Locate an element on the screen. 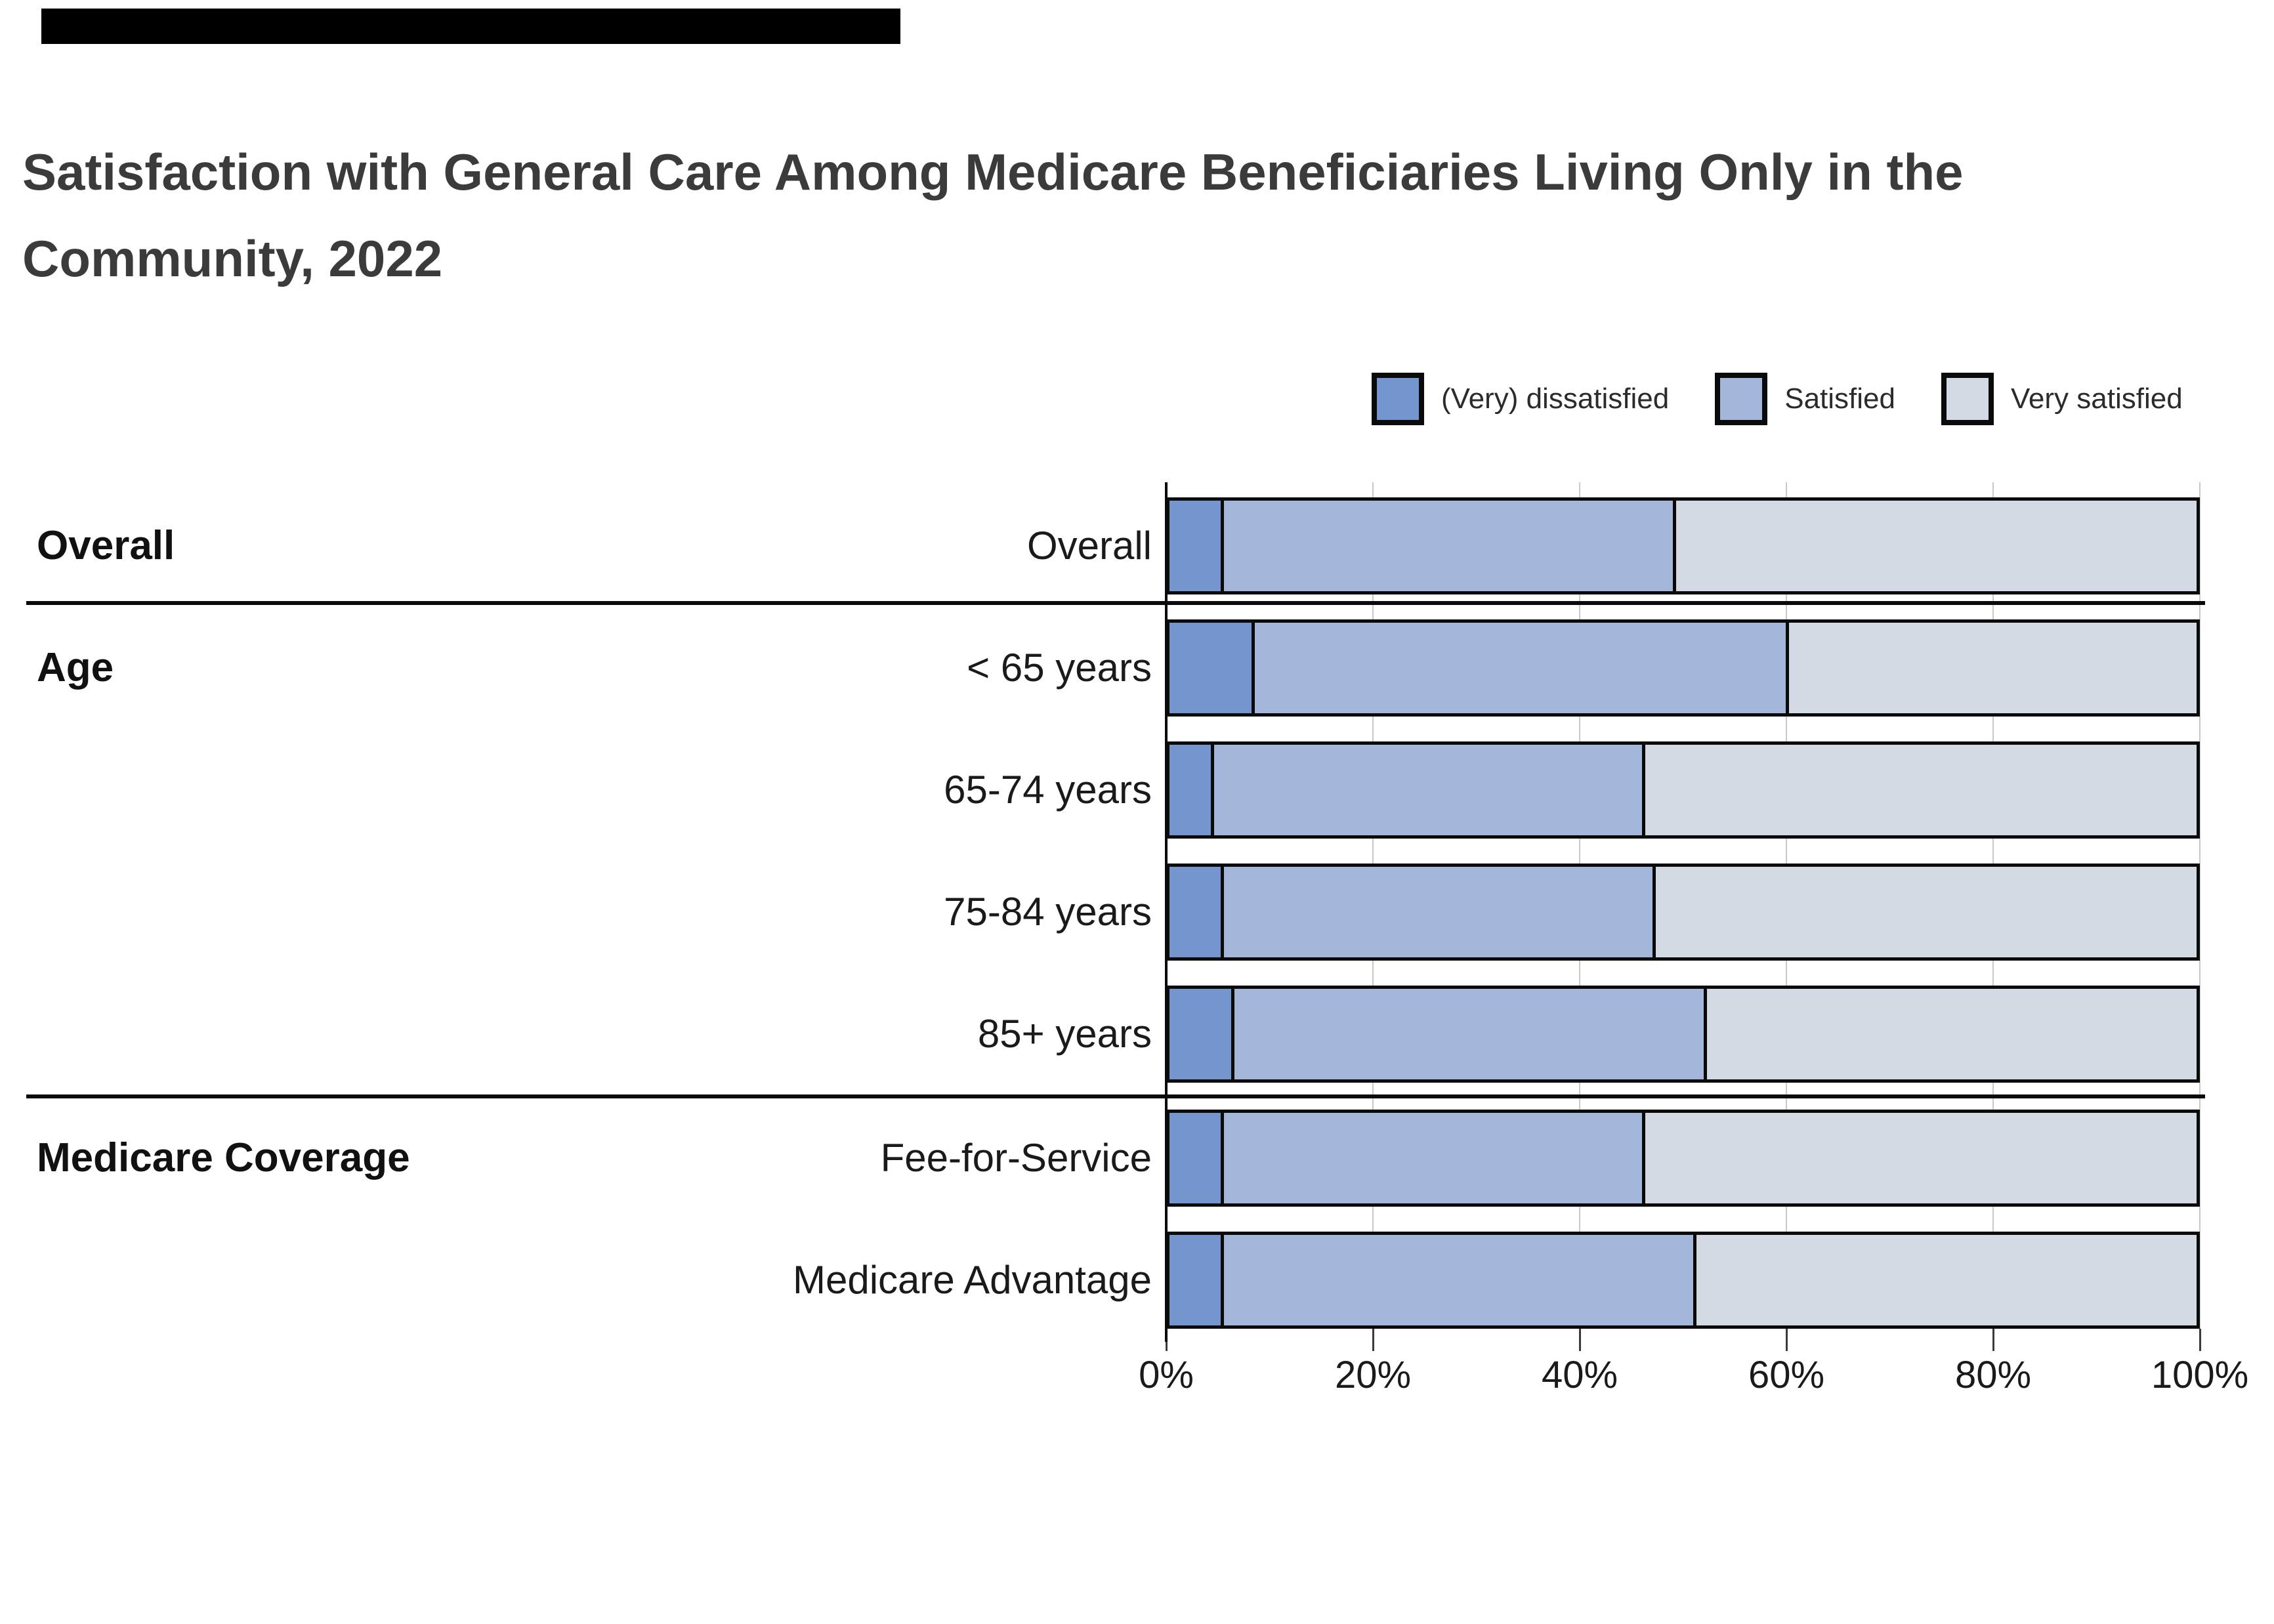 This screenshot has width=2274, height=1624. legend-swatch-satisfied is located at coordinates (1741, 399).